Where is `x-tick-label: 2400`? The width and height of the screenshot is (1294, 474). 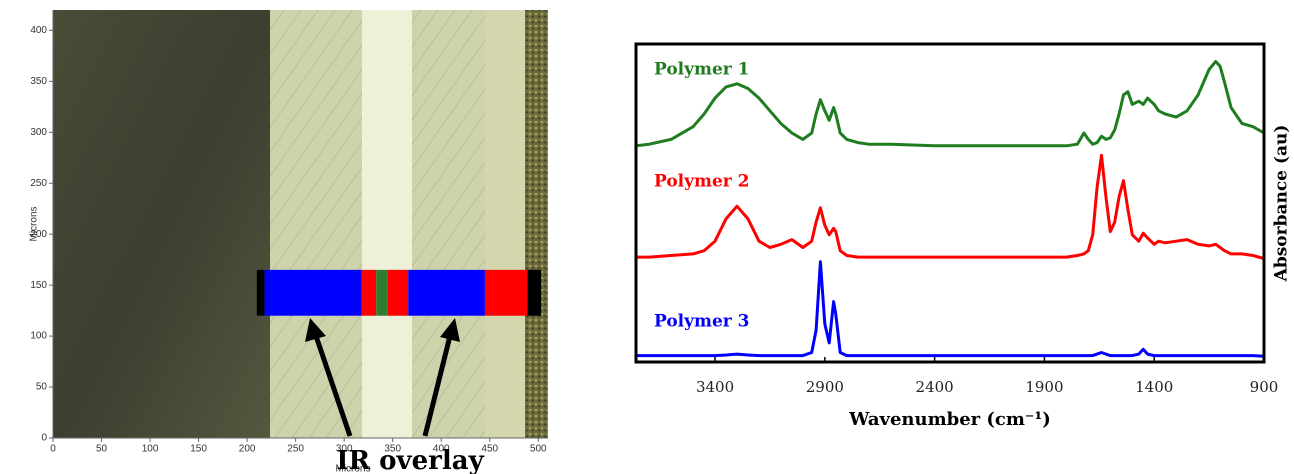 x-tick-label: 2400 is located at coordinates (935, 387).